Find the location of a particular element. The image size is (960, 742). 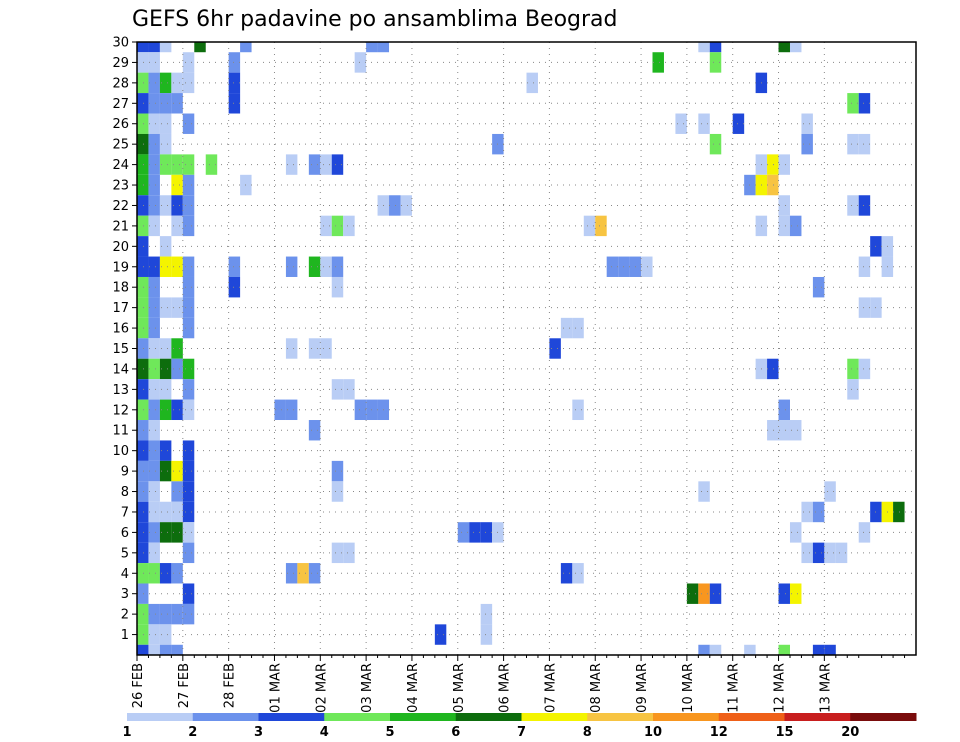

y-tick-label: 17 is located at coordinates (120, 308).